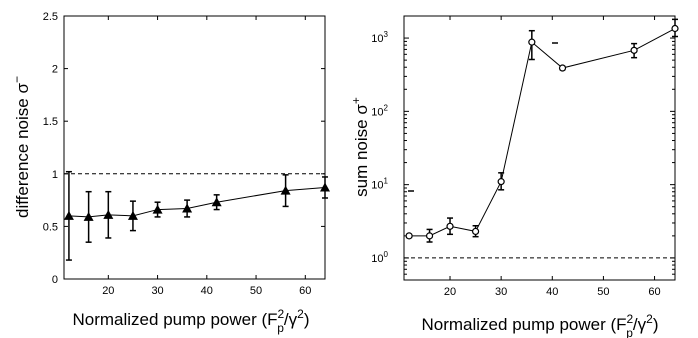 This screenshot has height=338, width=698. Describe the element at coordinates (552, 292) in the screenshot. I see `right-xtick-label: 40` at that location.